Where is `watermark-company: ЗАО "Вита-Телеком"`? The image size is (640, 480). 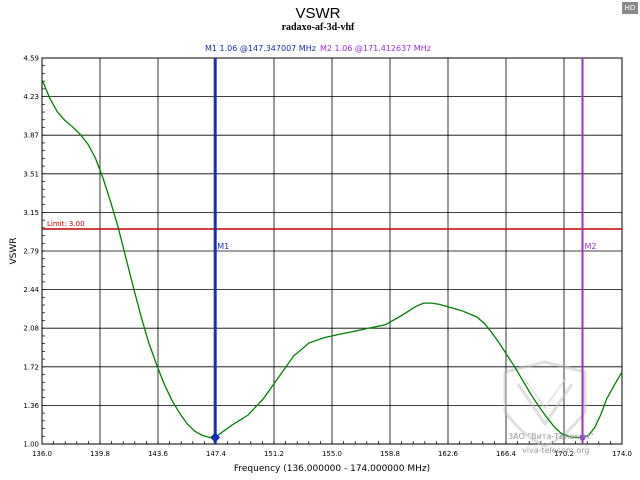 watermark-company: ЗАО "Вита-Телеком" is located at coordinates (551, 436).